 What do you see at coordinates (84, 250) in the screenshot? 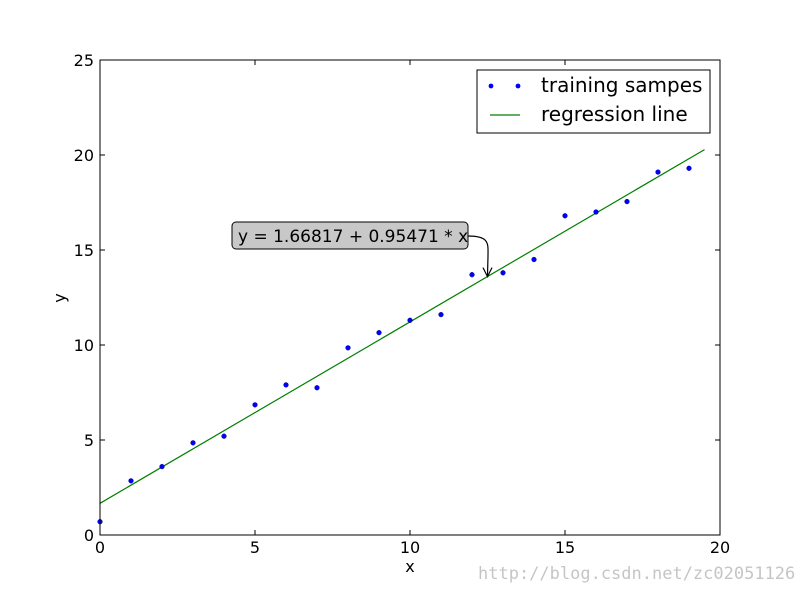
I see `y-tick-label: 15` at bounding box center [84, 250].